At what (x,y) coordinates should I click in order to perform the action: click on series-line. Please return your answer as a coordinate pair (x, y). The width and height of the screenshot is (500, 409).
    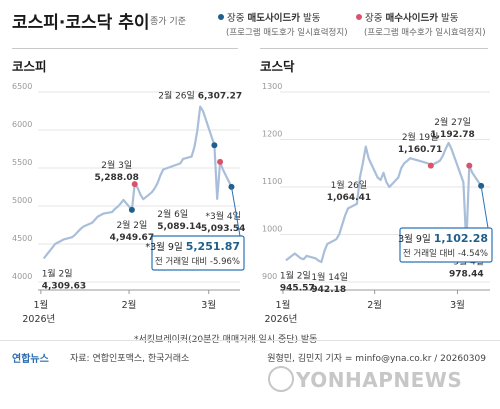
    Looking at the image, I should click on (384, 202).